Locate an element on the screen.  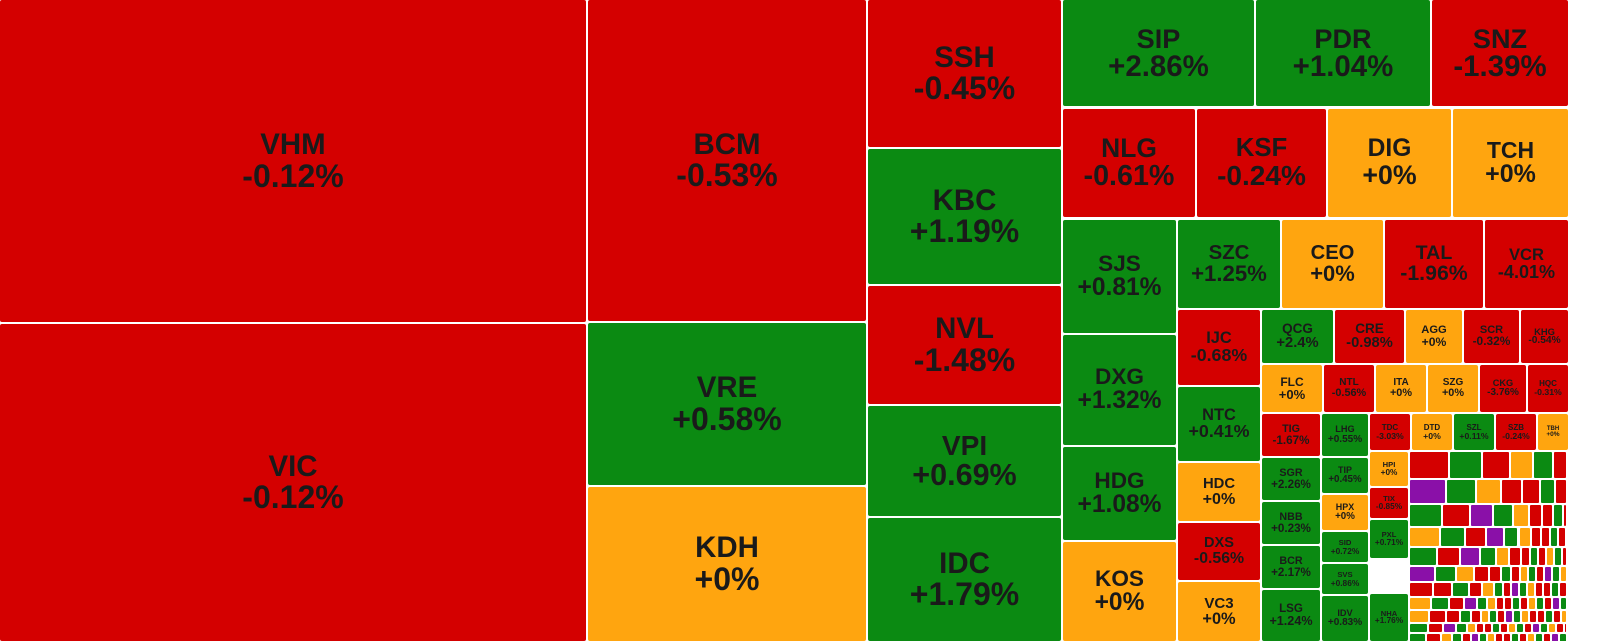
stock-tile: CEO +0% is located at coordinates (1332, 264).